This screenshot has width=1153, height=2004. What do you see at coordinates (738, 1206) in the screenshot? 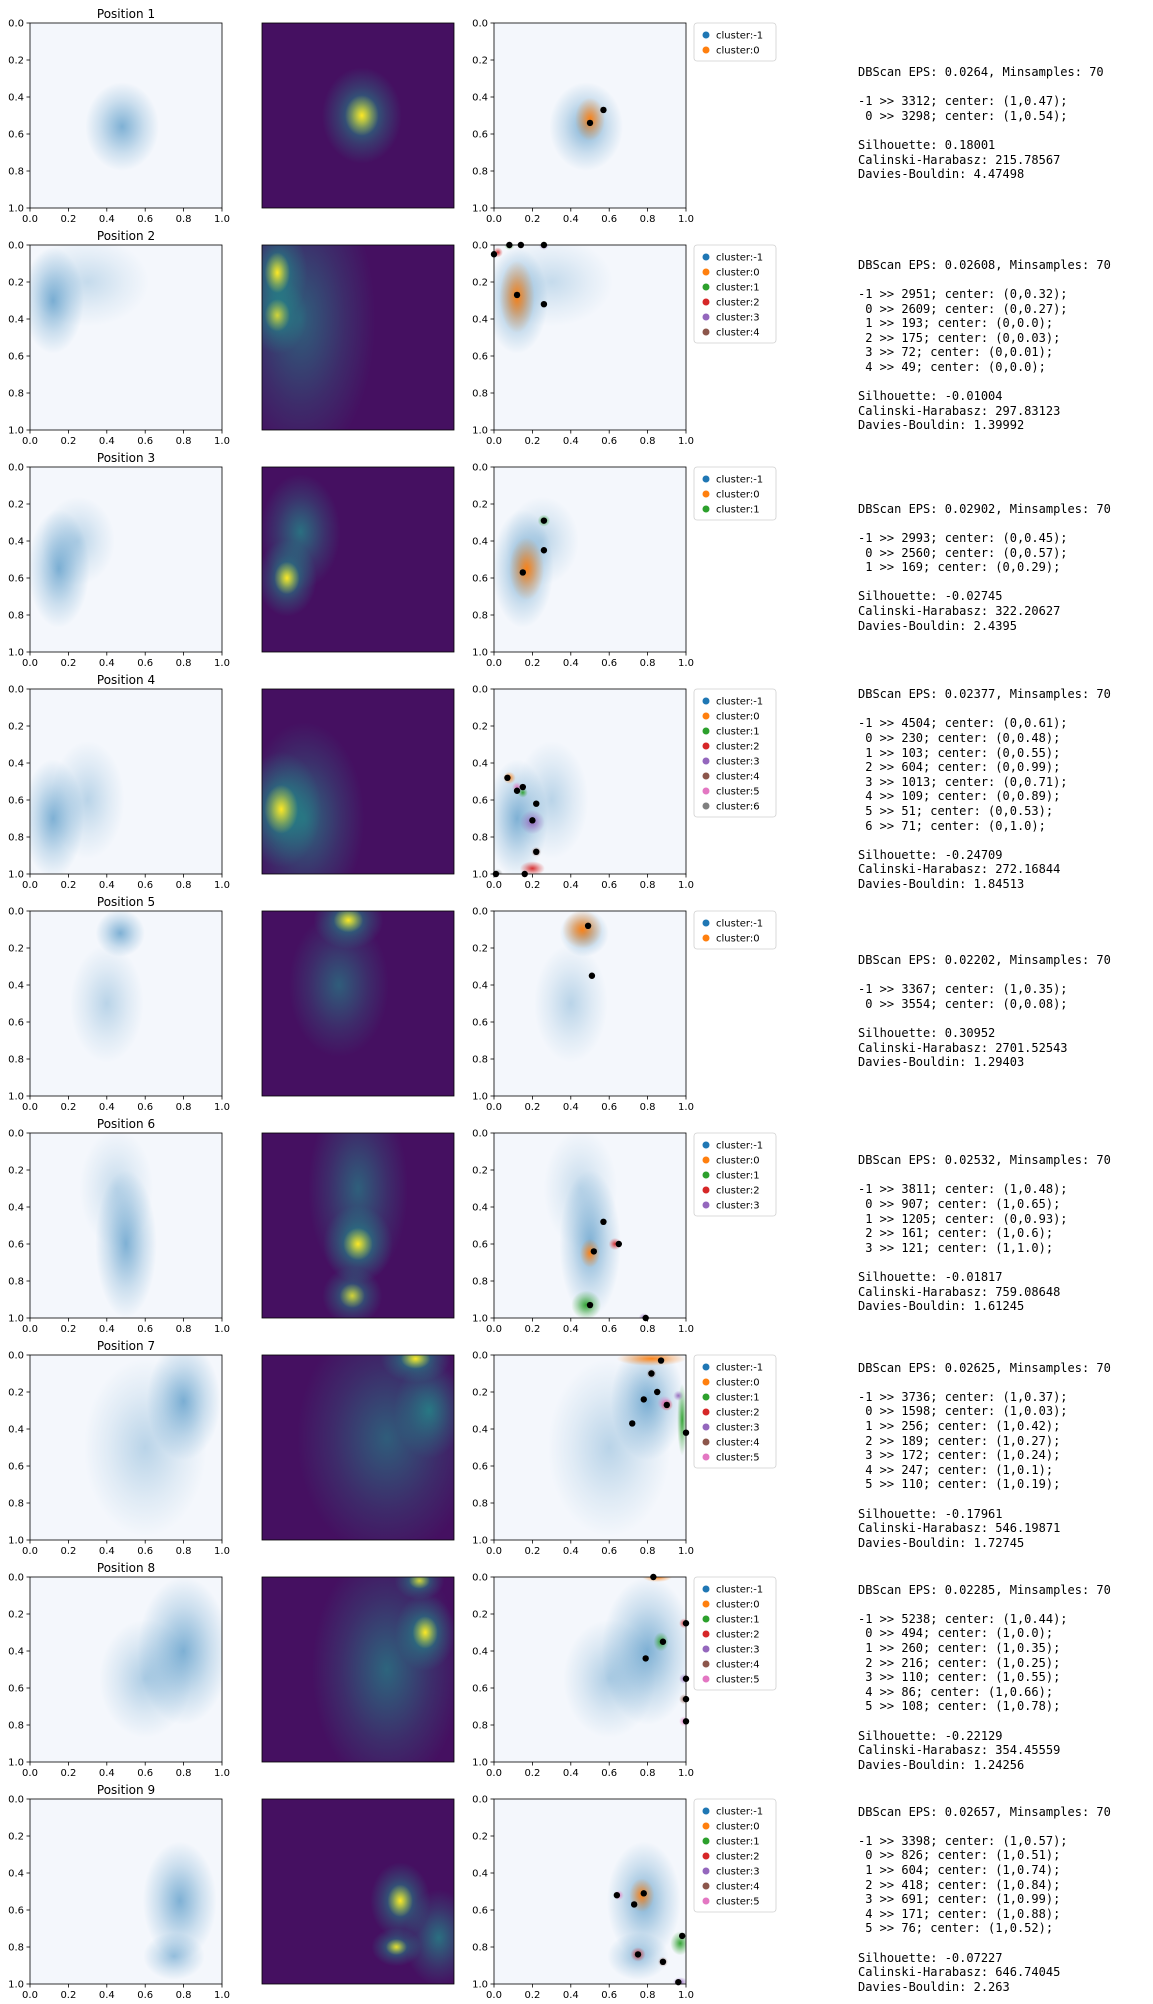
I see `legend-label: cluster:3` at bounding box center [738, 1206].